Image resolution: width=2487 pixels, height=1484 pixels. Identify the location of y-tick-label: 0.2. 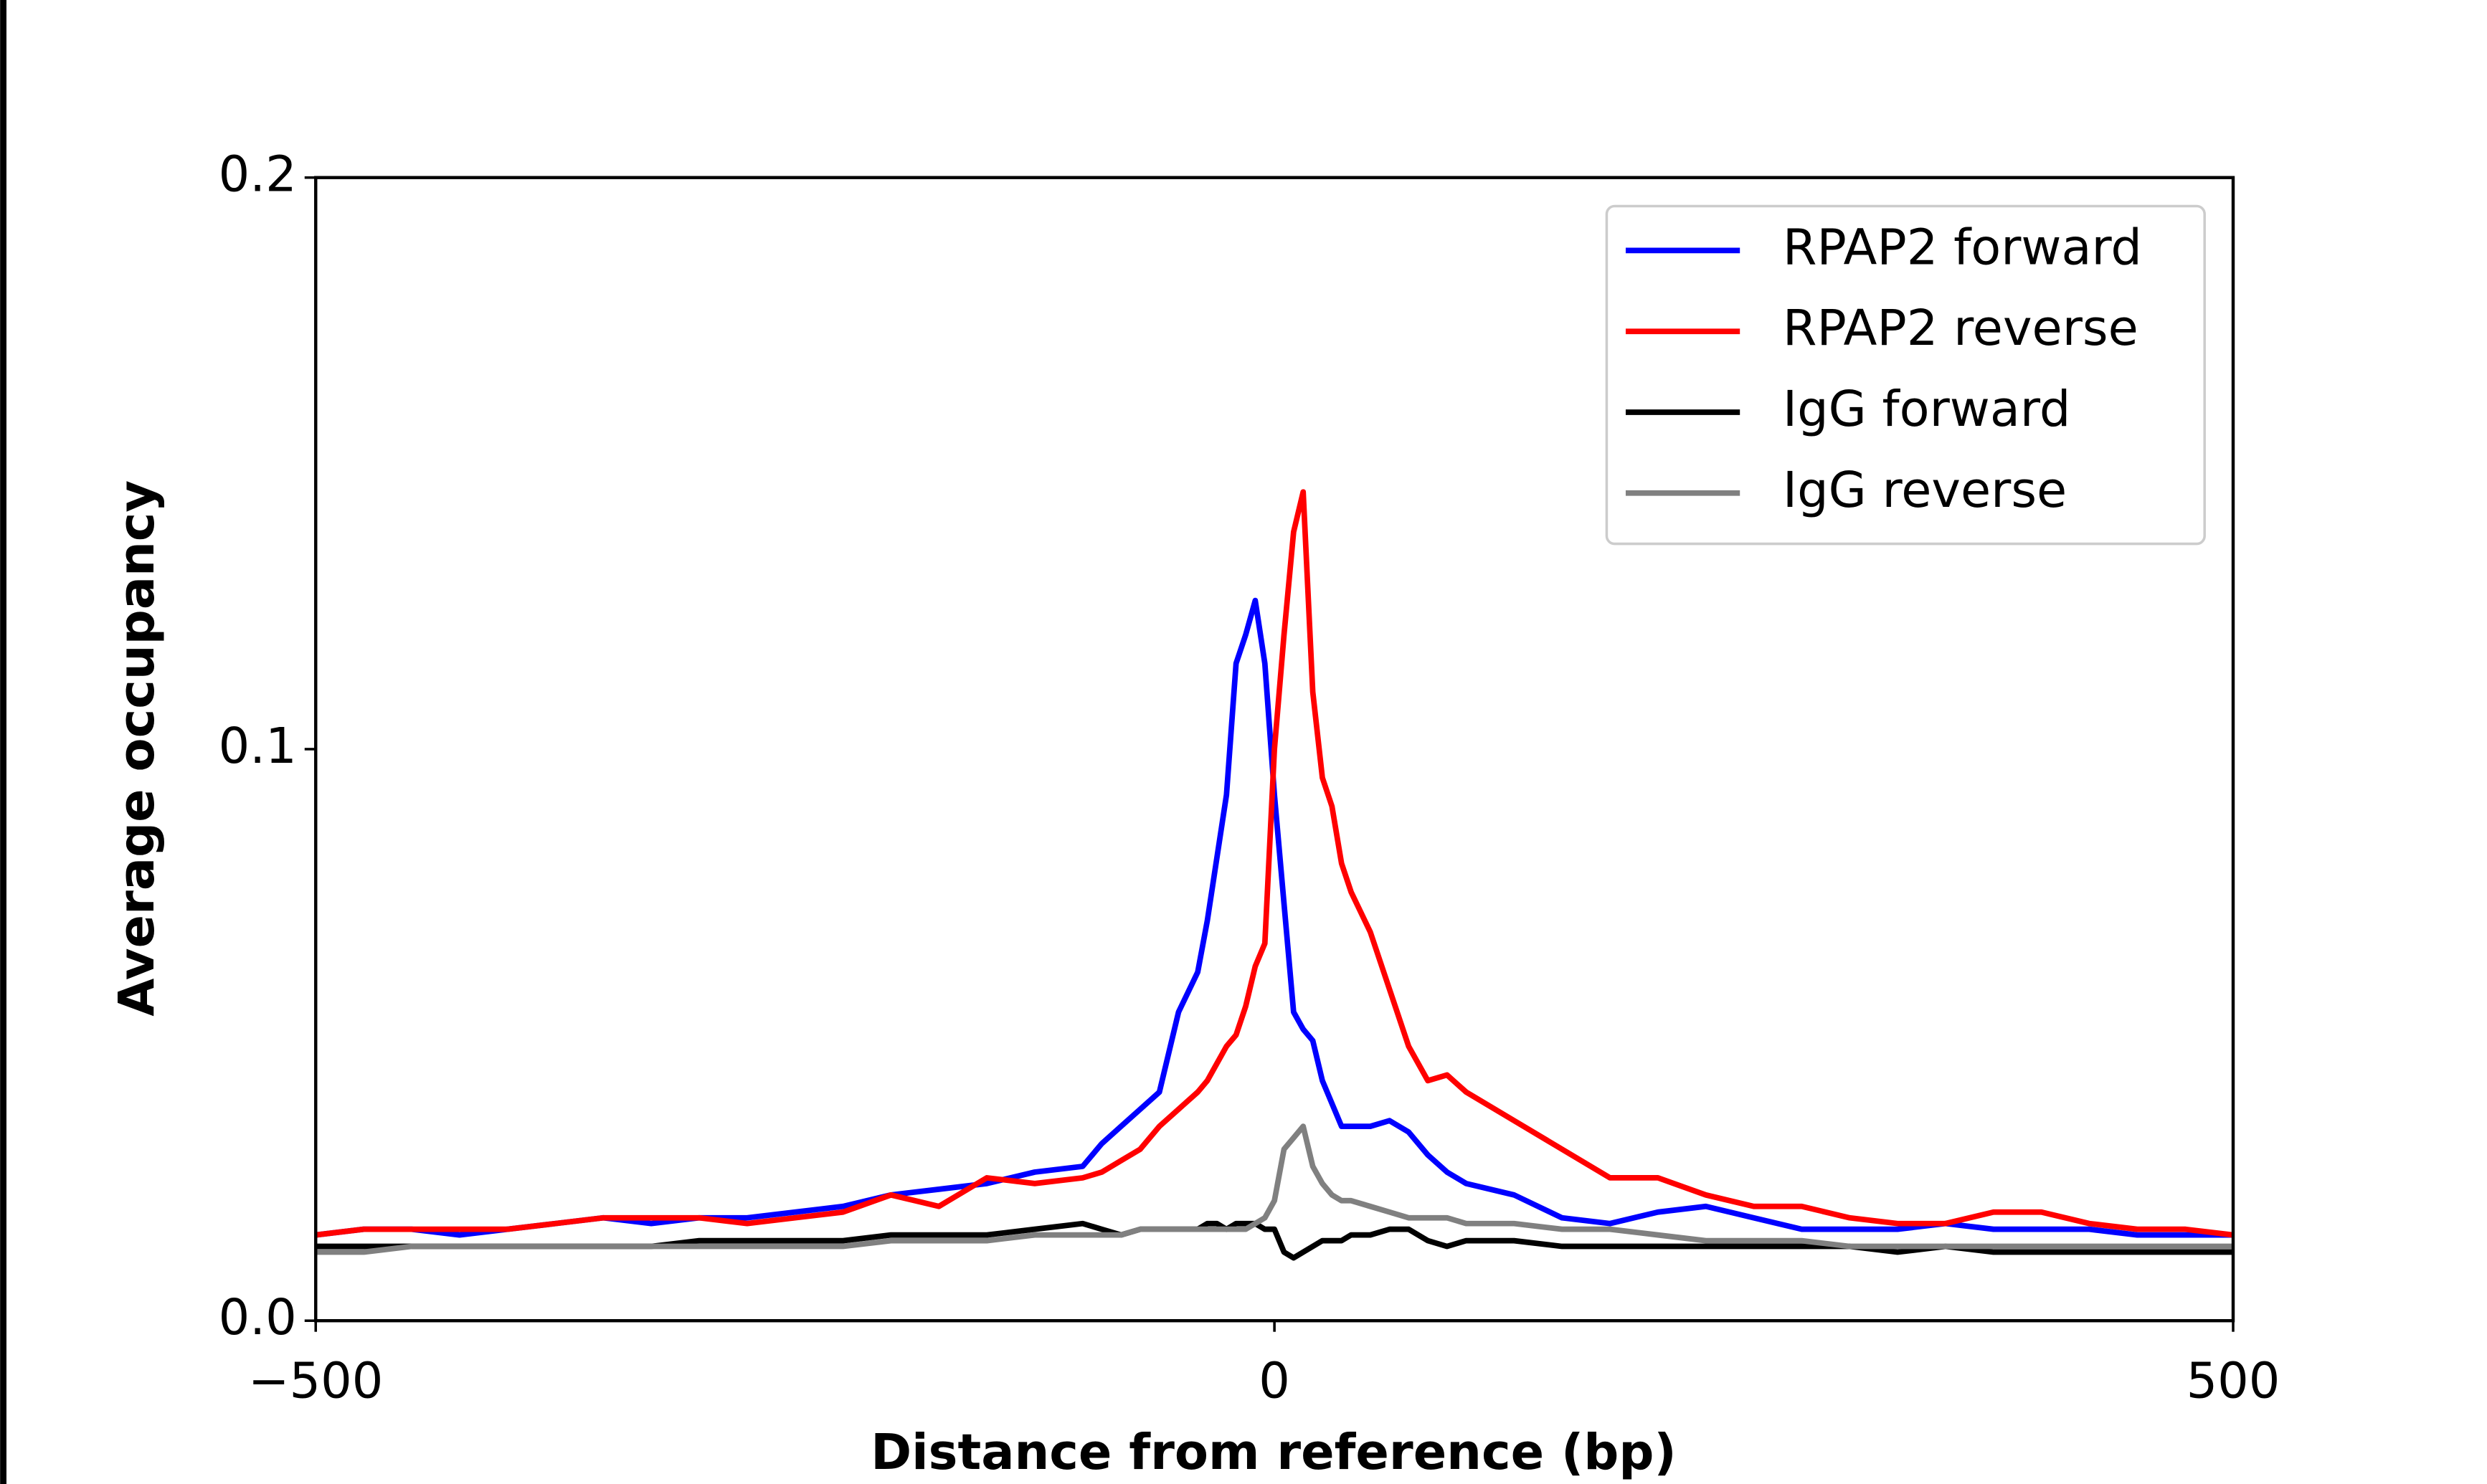
(258, 175).